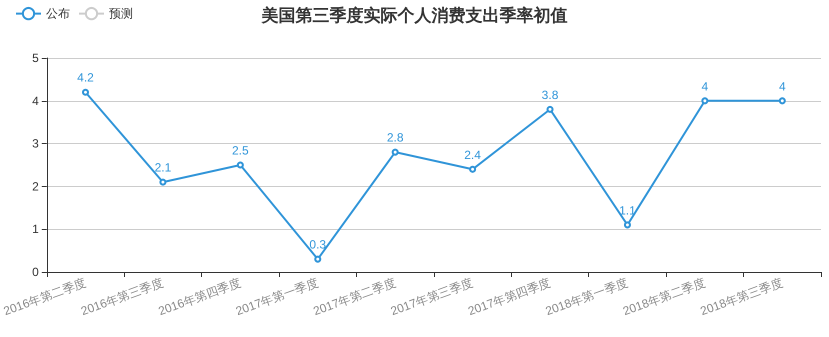 The width and height of the screenshot is (829, 337). I want to click on legend-label: 公布, so click(58, 13).